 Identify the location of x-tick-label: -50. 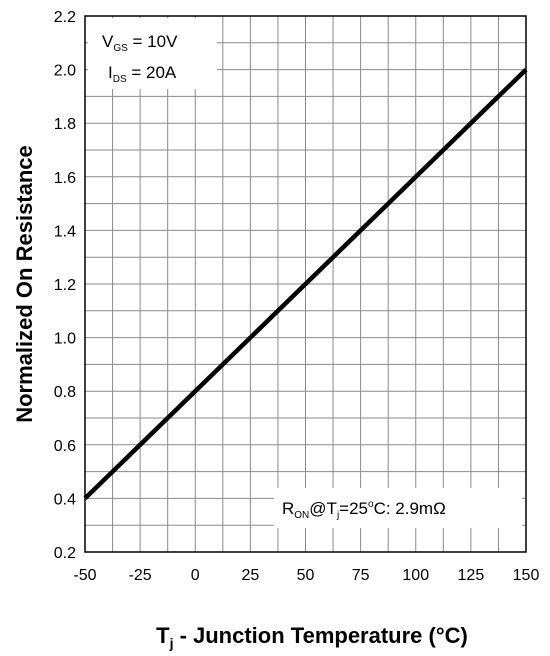
(84, 575).